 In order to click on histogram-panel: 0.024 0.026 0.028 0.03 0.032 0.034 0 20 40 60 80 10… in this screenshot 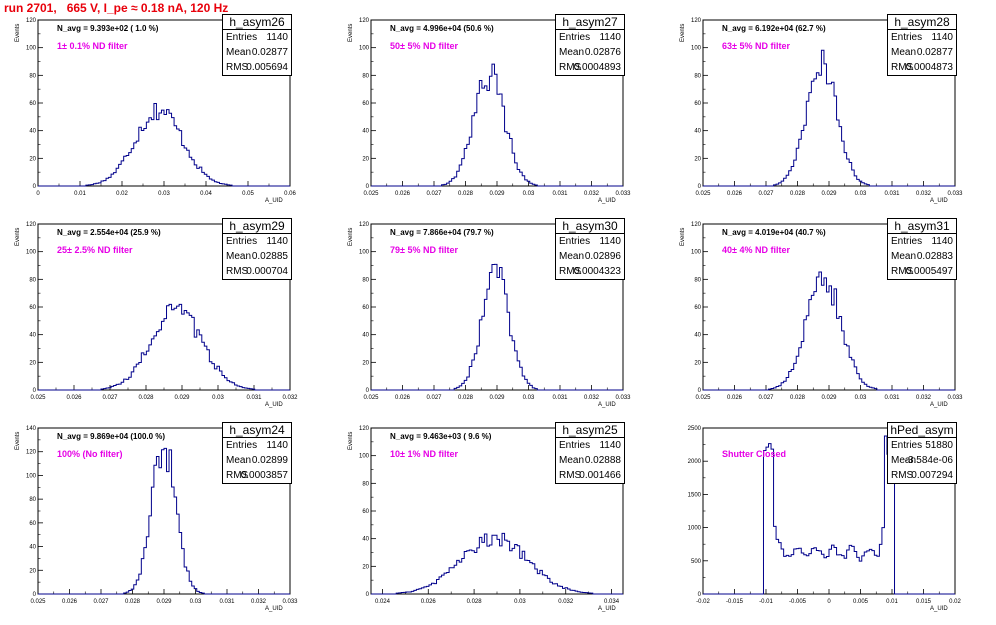, I will do `click(495, 522)`.